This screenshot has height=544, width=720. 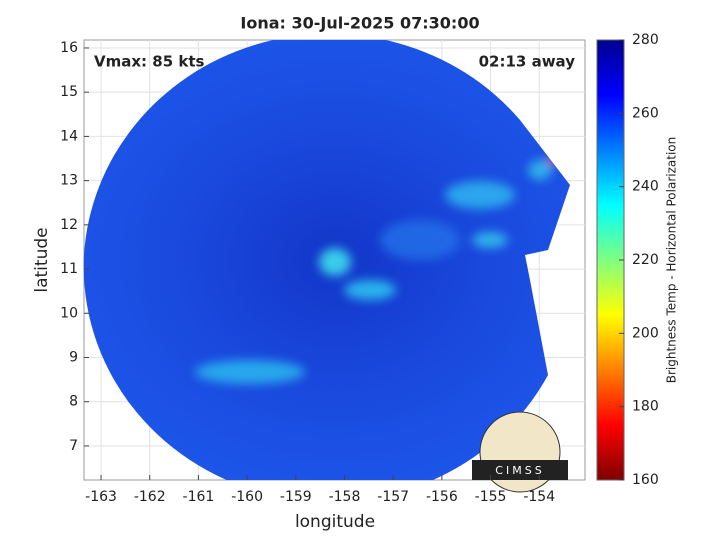 I want to click on colorbar-tick-label: 280, so click(x=645, y=40).